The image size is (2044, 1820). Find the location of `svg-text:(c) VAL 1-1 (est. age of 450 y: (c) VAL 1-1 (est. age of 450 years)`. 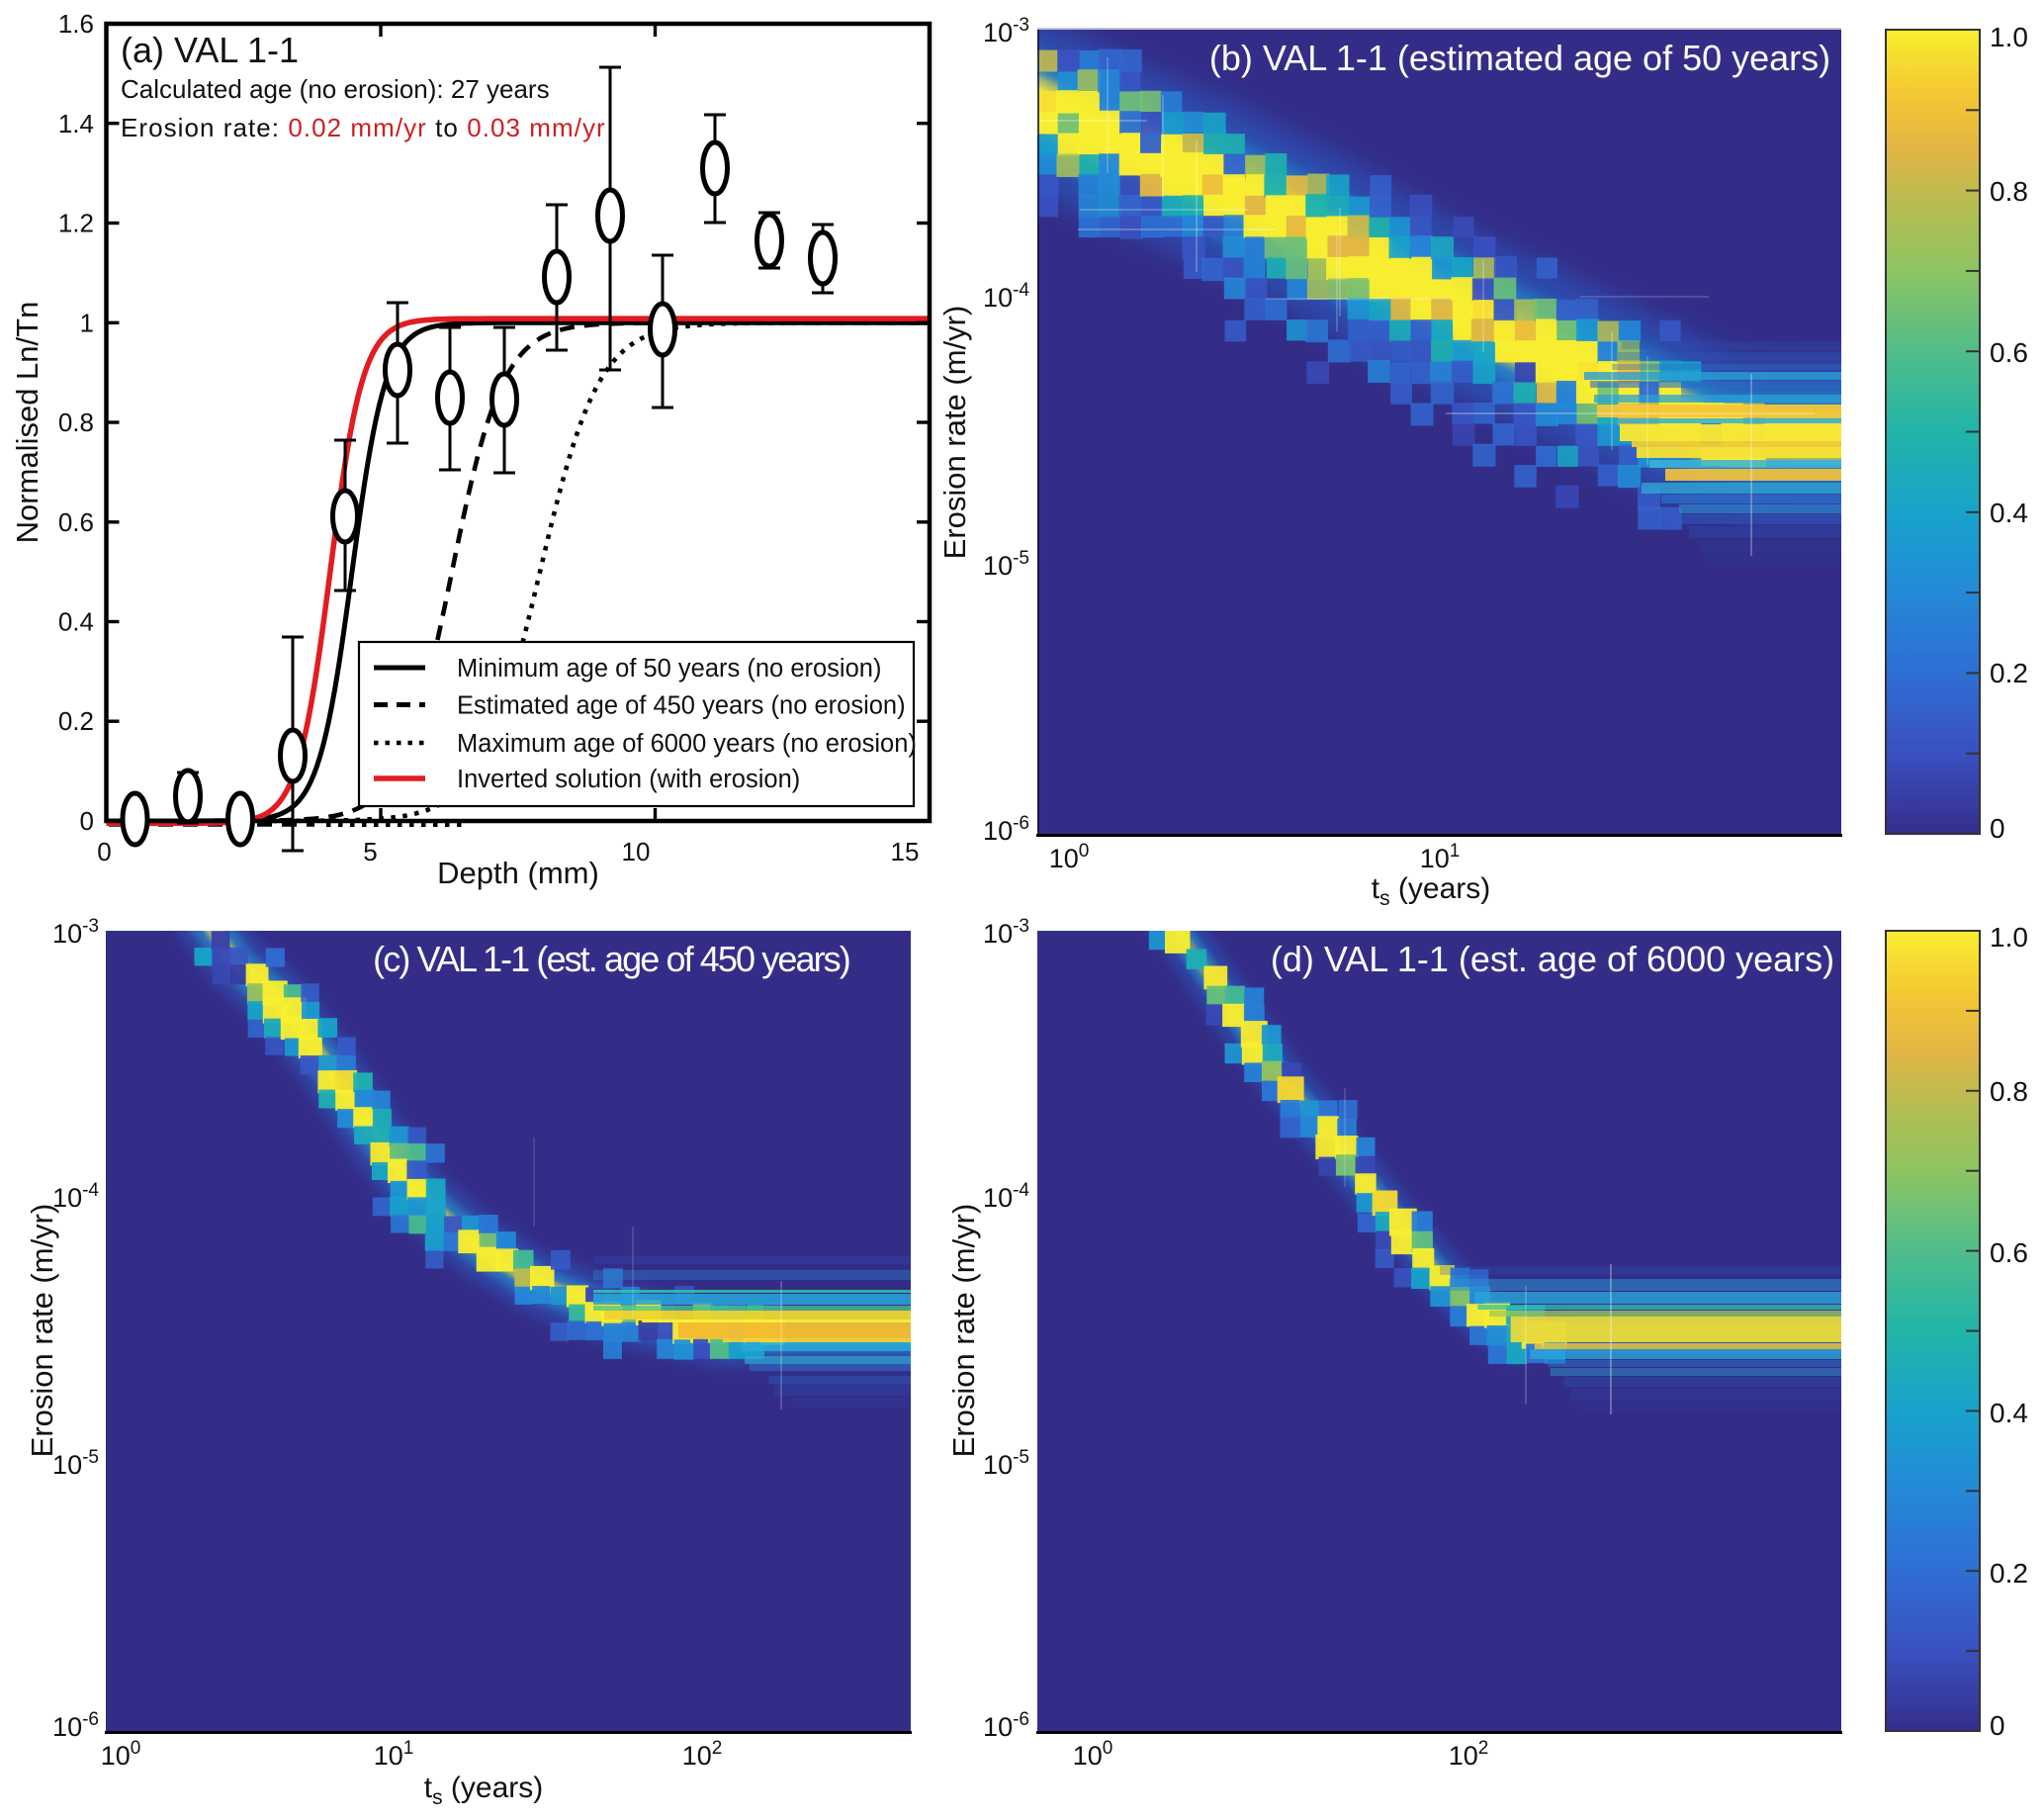

svg-text:(c) VAL 1-1 (est. age of 450 y: (c) VAL 1-1 (est. age of 450 years) is located at coordinates (611, 959).